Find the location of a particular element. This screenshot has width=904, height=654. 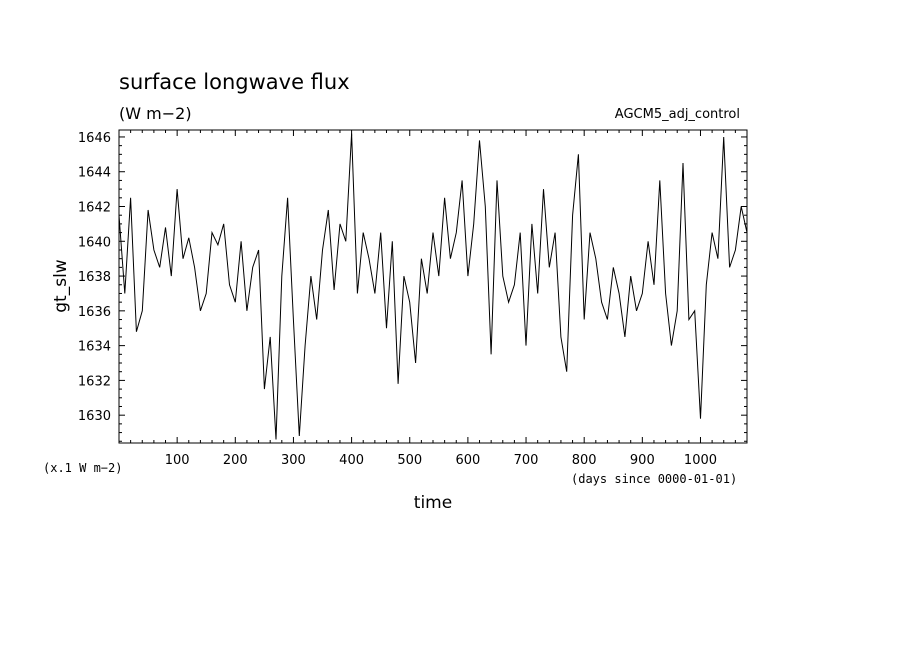

y-tick-label: 1644 is located at coordinates (94, 173).